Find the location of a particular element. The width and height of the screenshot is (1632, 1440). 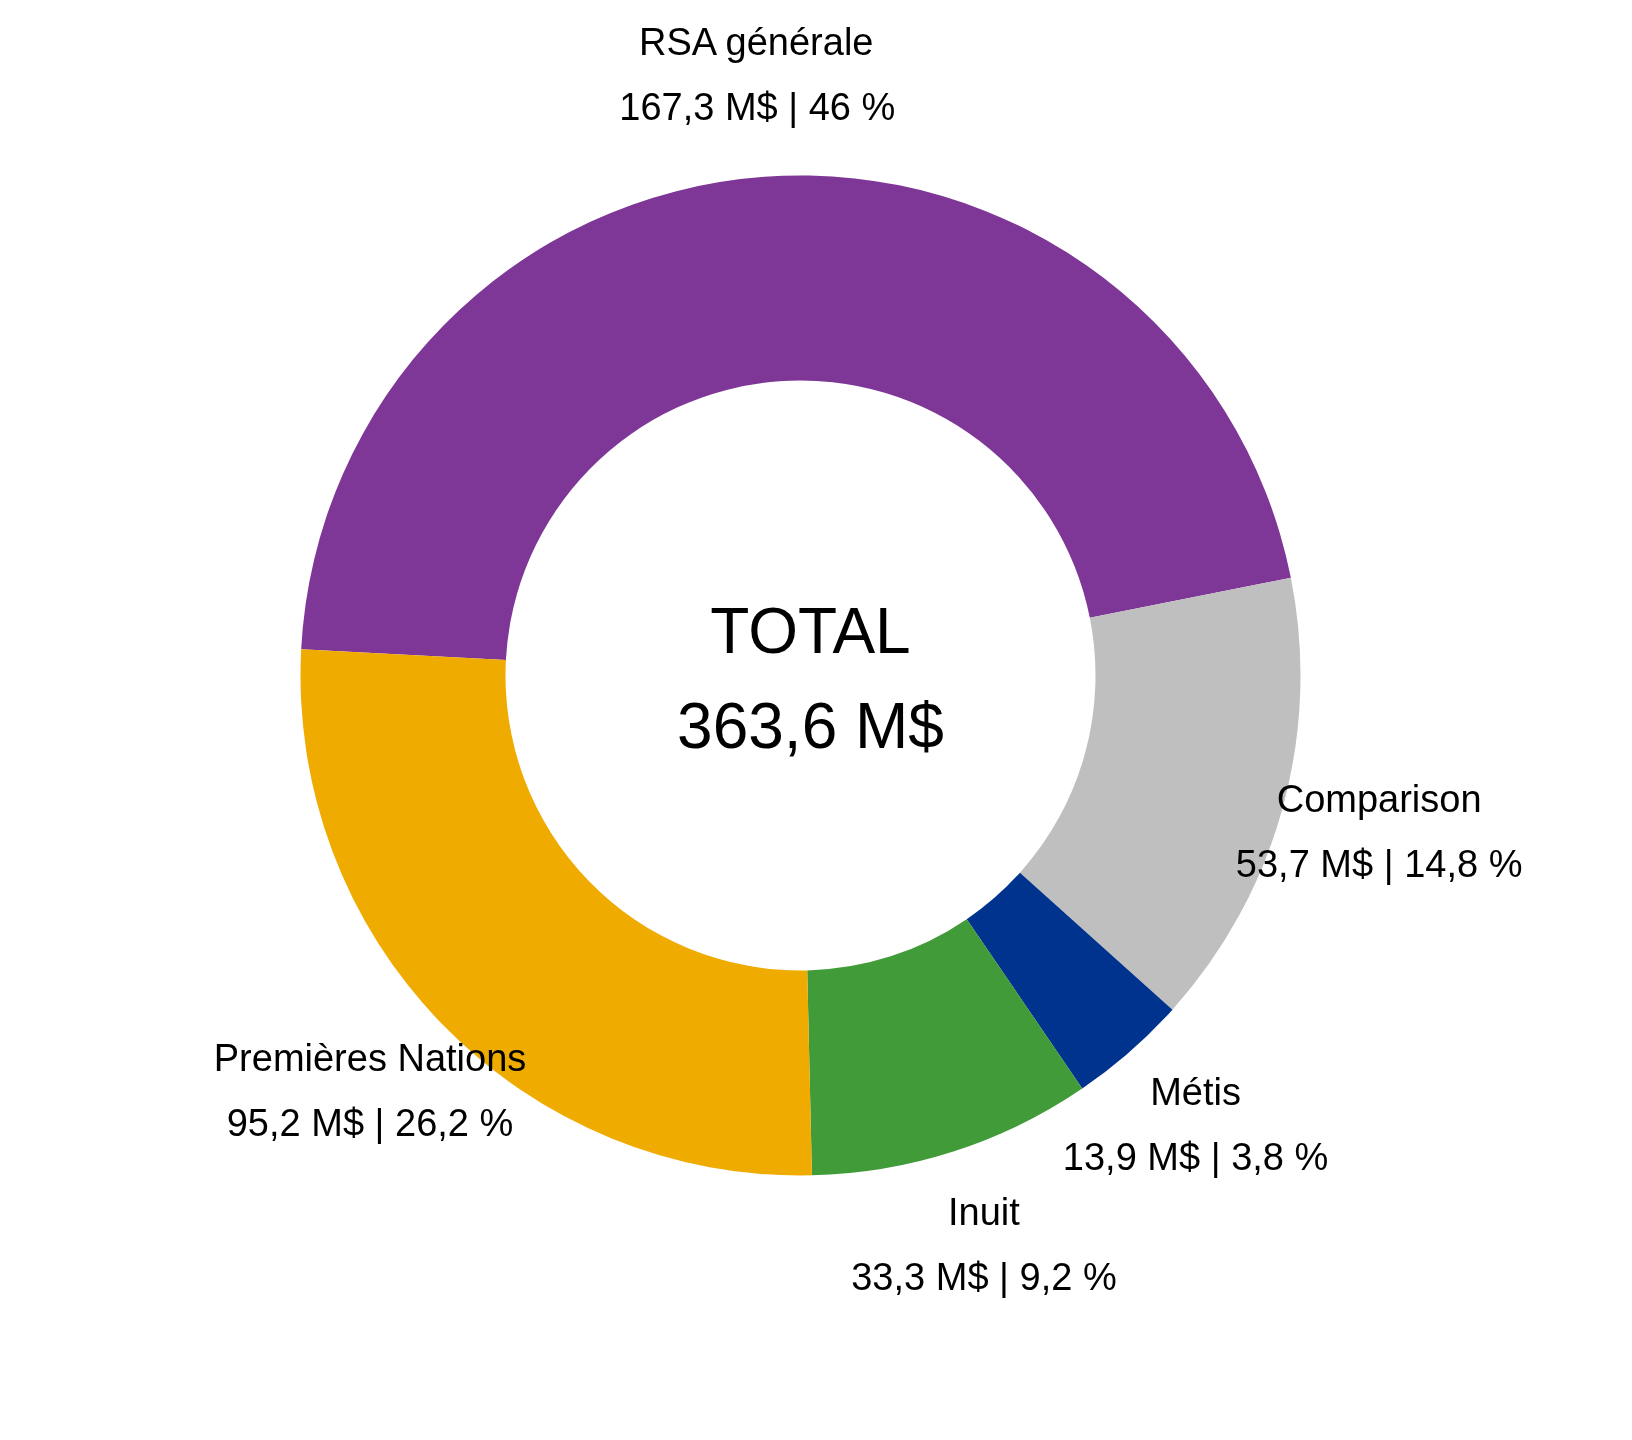

slice-label: Métis is located at coordinates (1195, 1092).